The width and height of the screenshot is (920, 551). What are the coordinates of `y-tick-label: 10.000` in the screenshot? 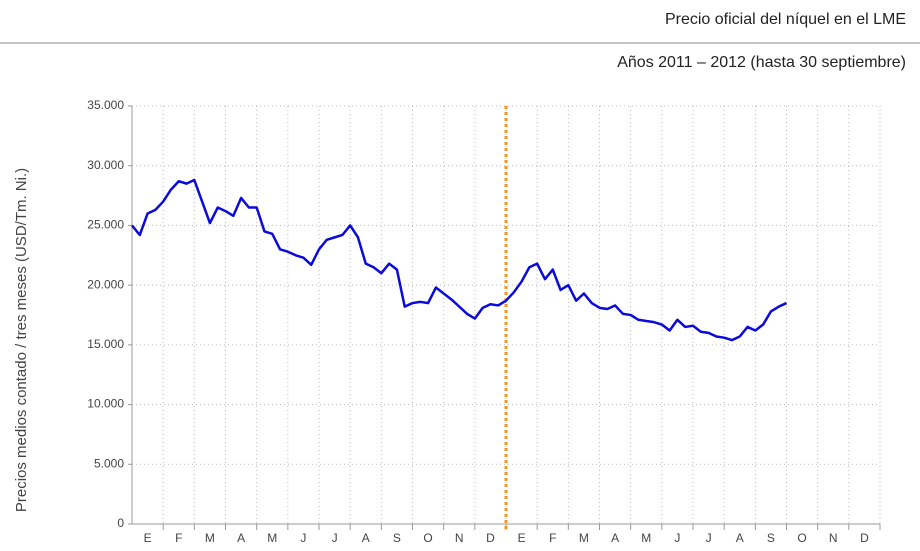 It's located at (105, 404).